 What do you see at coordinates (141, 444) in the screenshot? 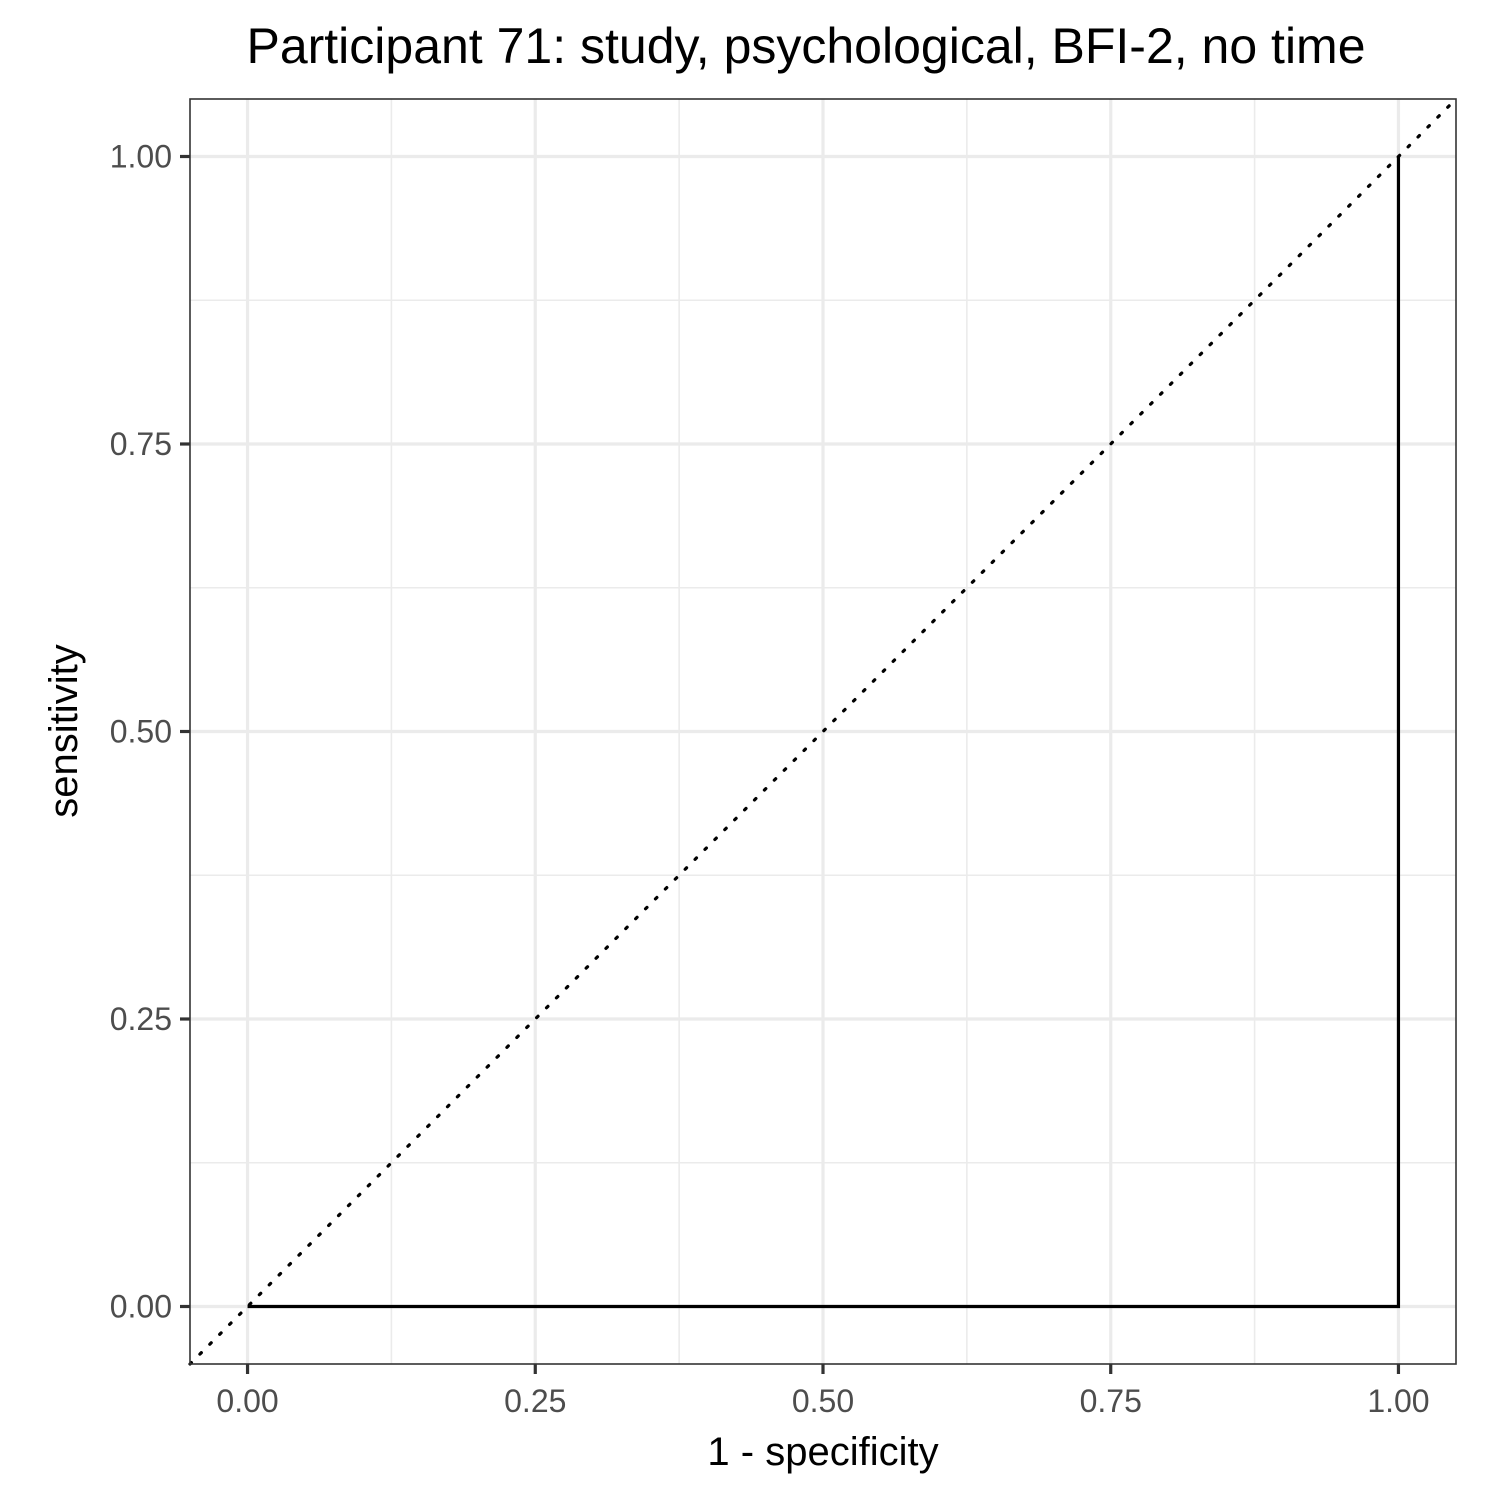
I see `y-tick-label: 0.75` at bounding box center [141, 444].